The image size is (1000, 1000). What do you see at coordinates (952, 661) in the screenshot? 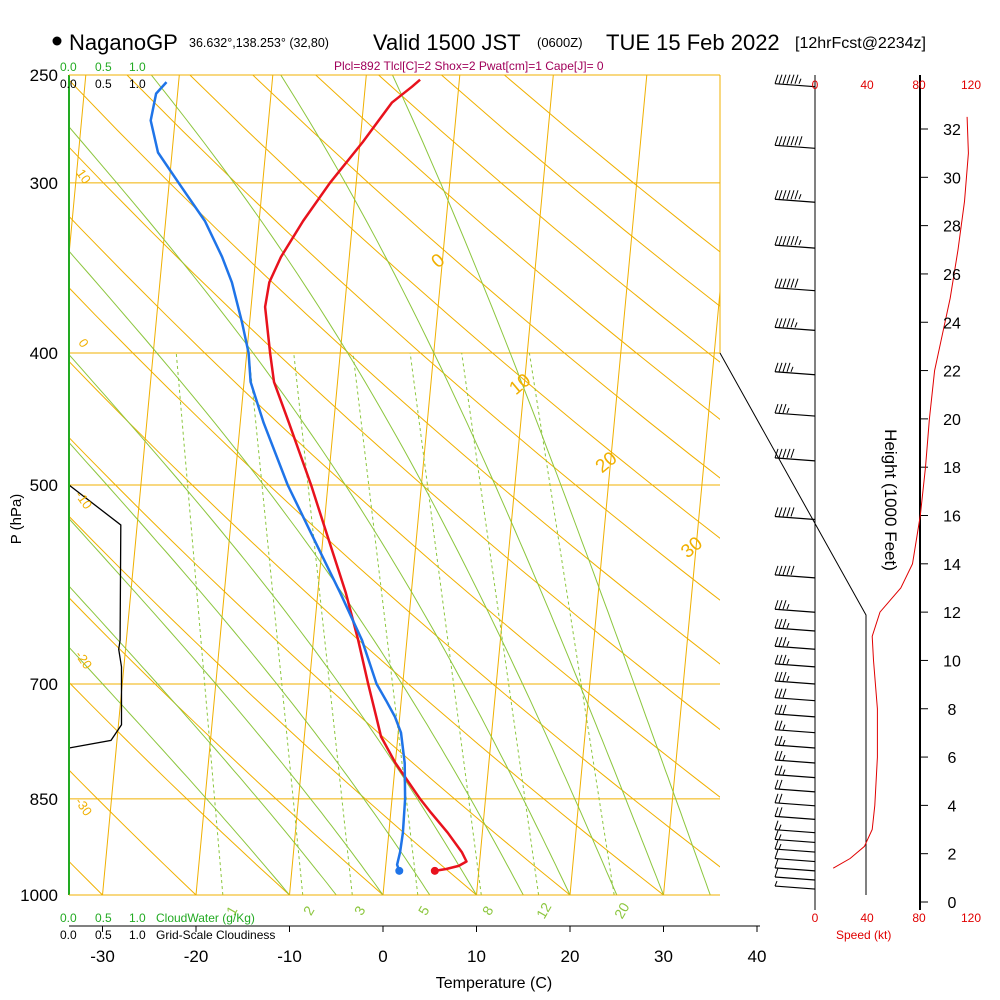
I see `height-tick-label: 10` at bounding box center [952, 661].